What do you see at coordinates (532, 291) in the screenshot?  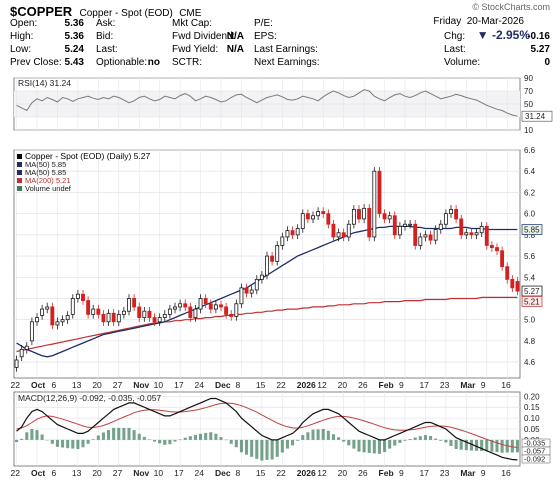 I see `last-price-tag` at bounding box center [532, 291].